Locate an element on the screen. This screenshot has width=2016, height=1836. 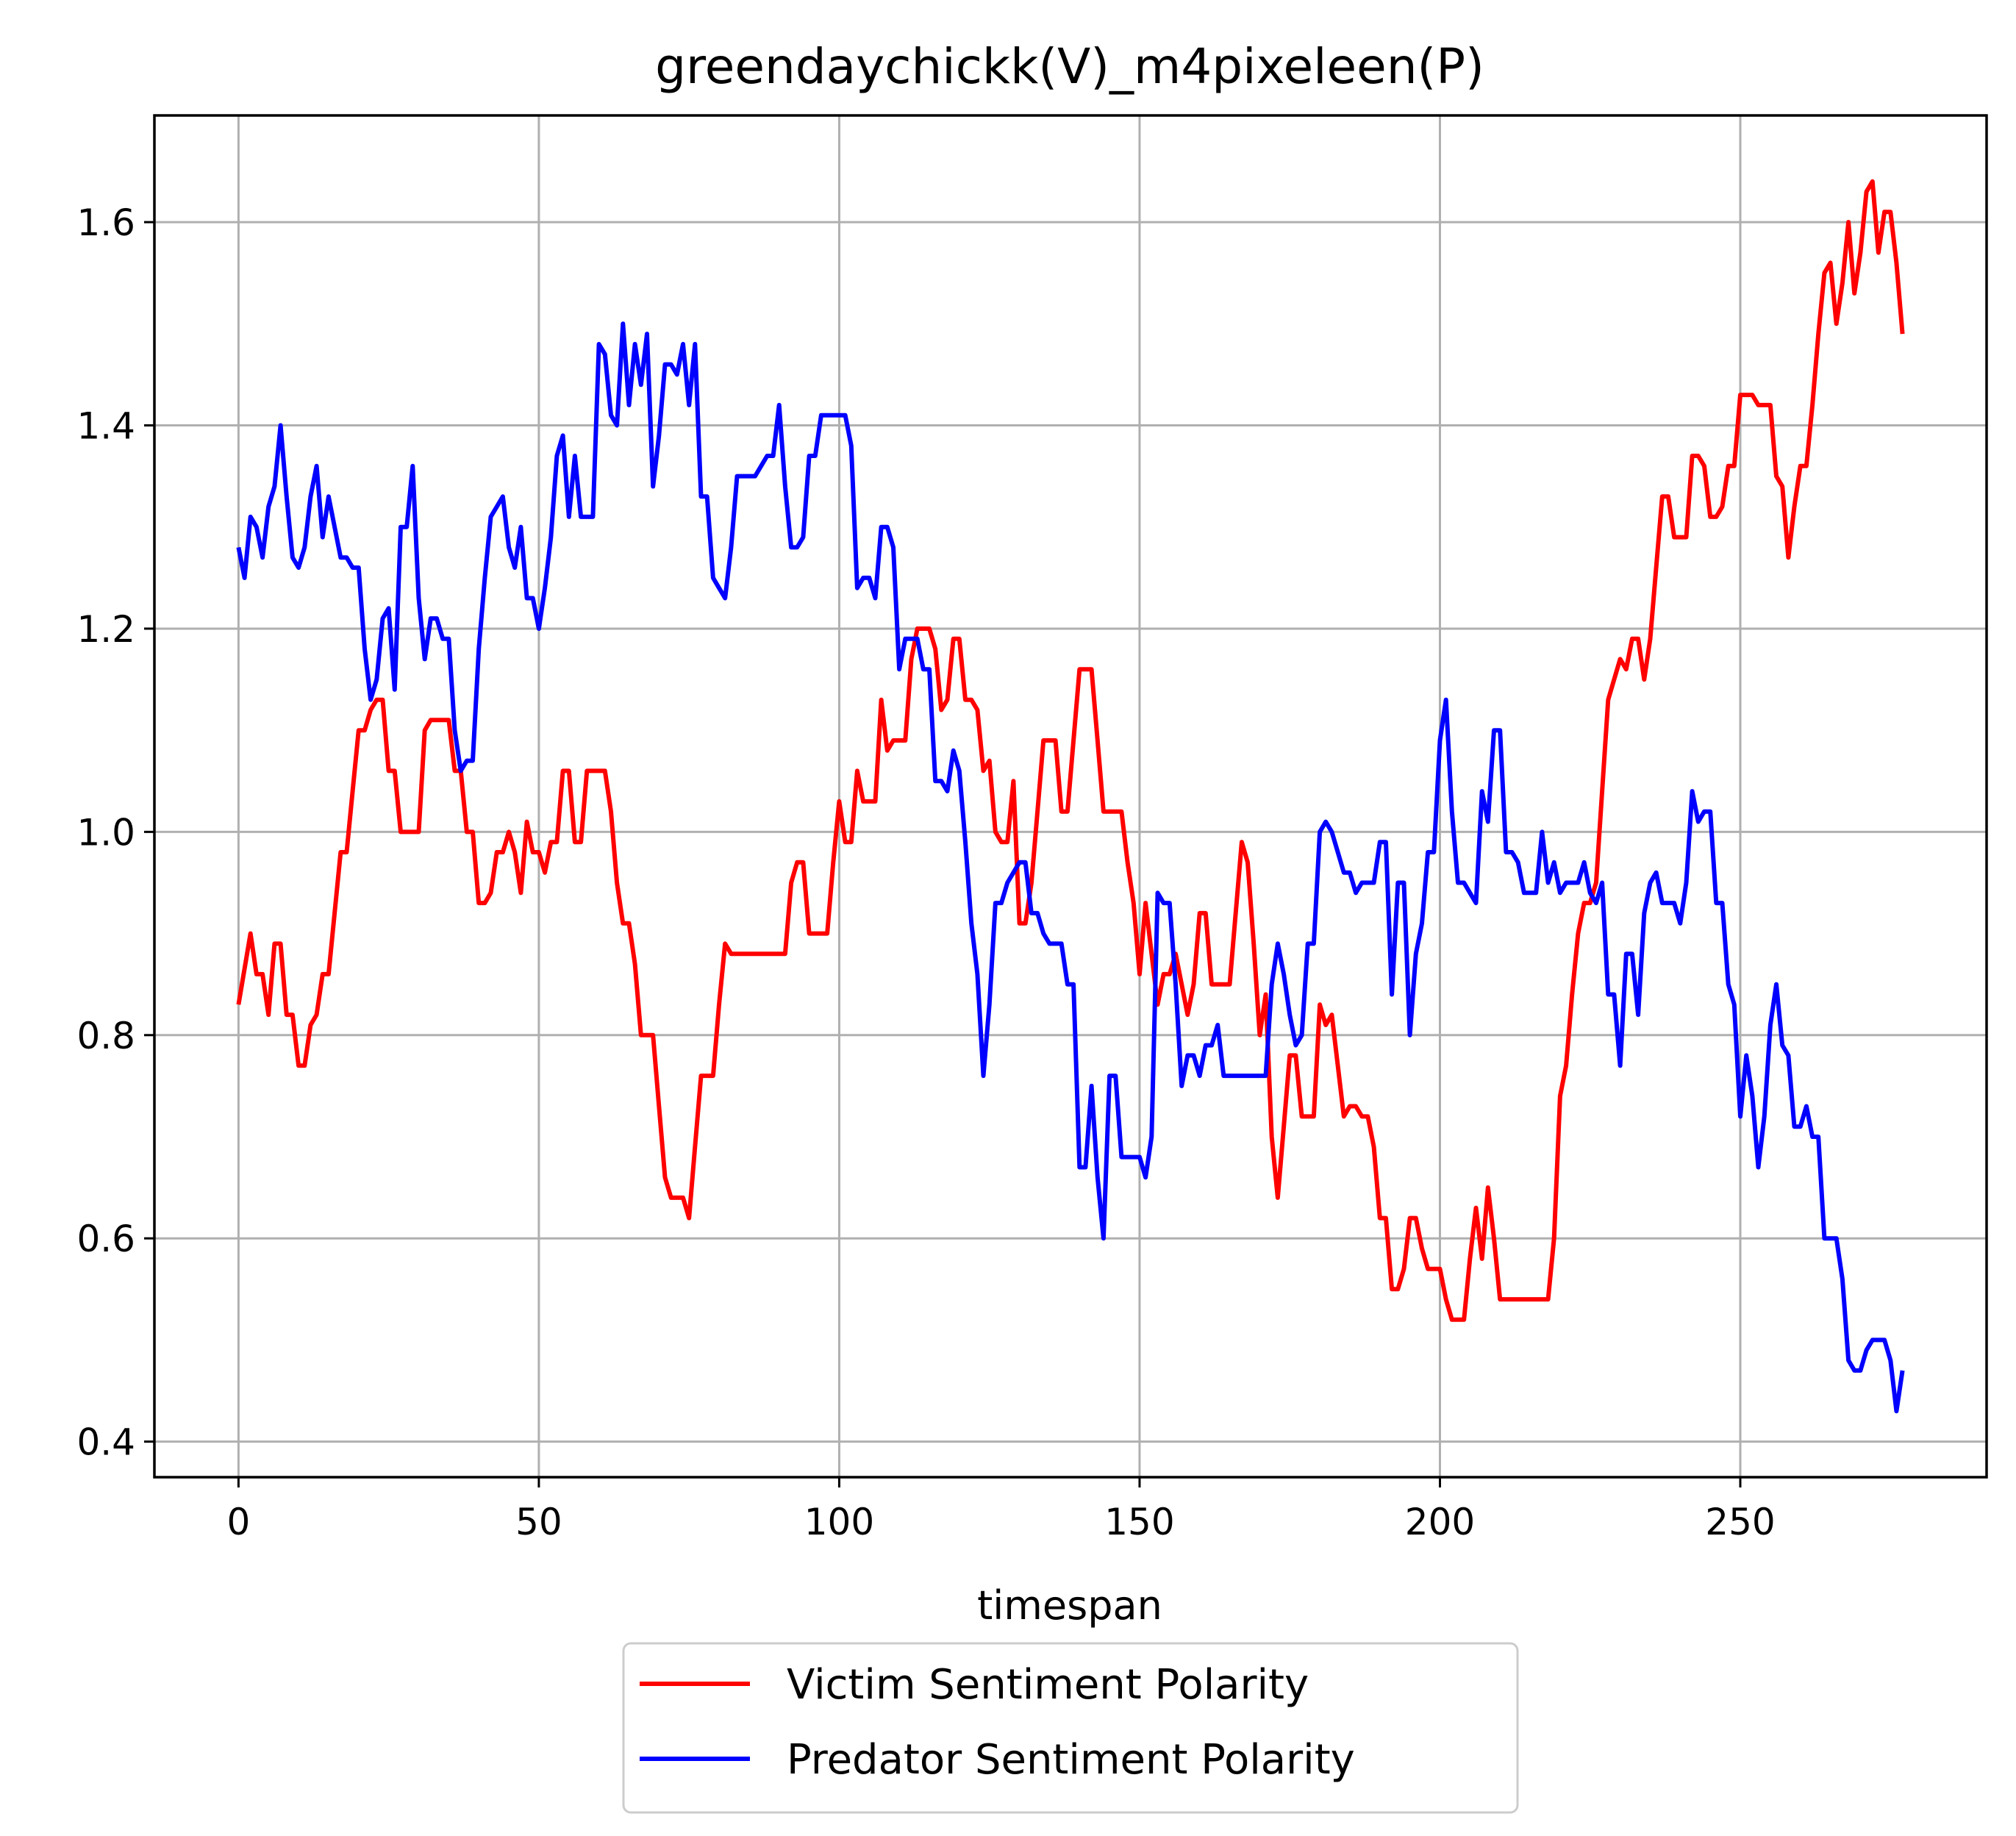
y-tick-label: 1.0 is located at coordinates (105, 832).